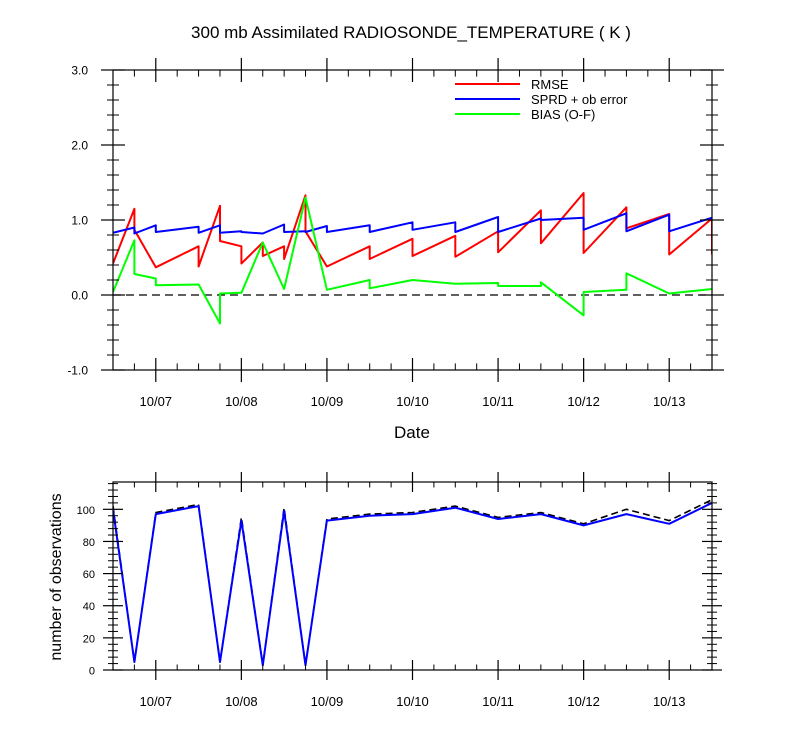 This screenshot has height=750, width=800. I want to click on series-line-bias-o-f, so click(412, 260).